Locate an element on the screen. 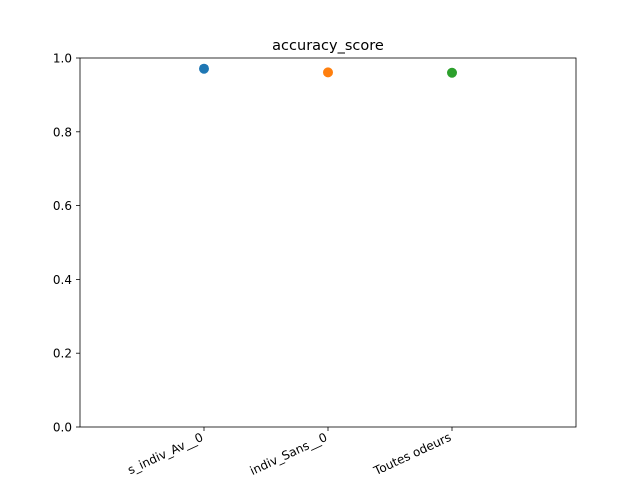 This screenshot has height=484, width=640. chart-title: accuracy_score is located at coordinates (328, 46).